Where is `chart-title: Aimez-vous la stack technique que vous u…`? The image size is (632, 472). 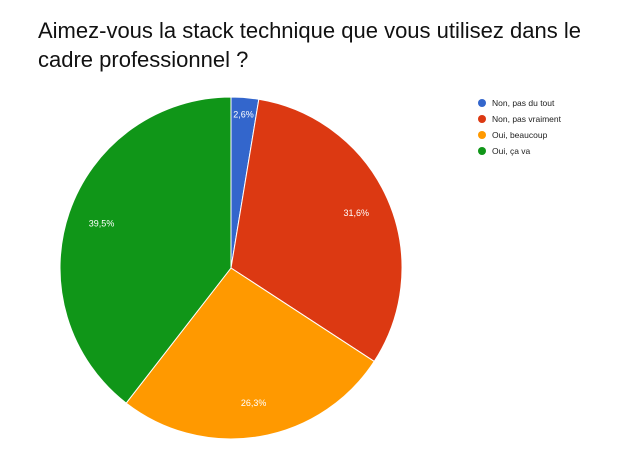 chart-title: Aimez-vous la stack technique que vous u… is located at coordinates (309, 45).